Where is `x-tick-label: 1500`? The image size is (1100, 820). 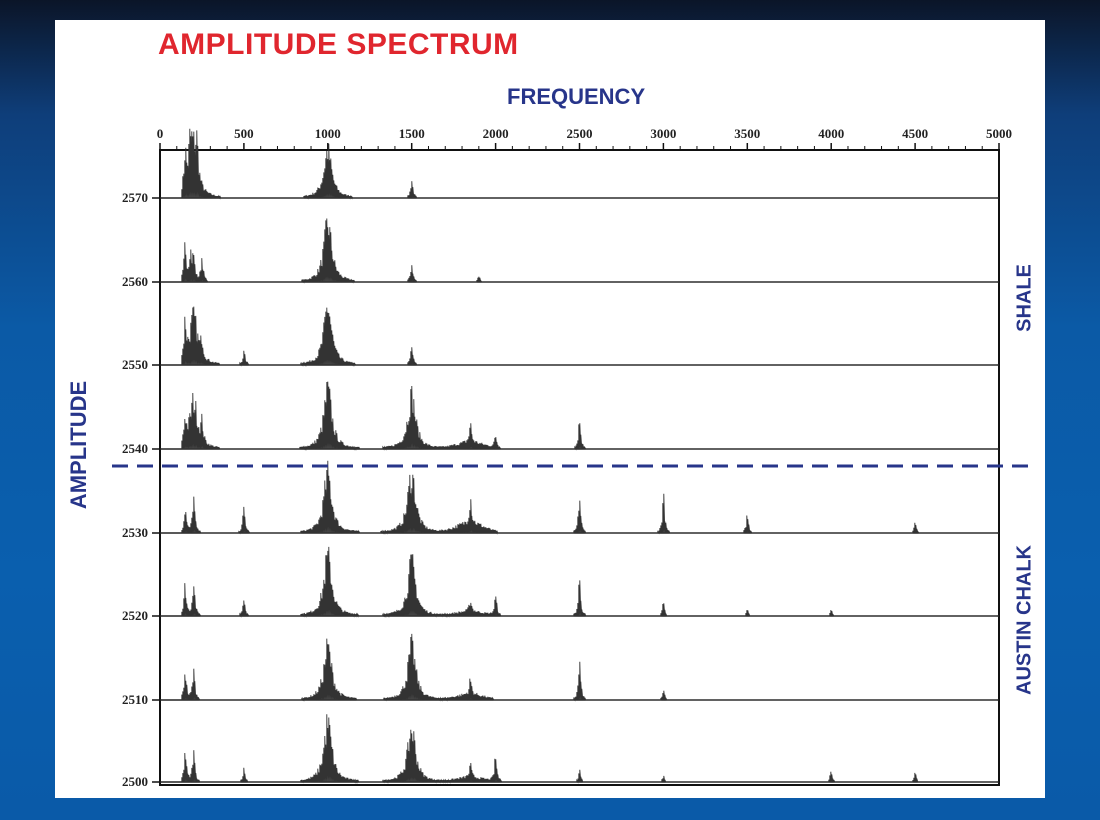 x-tick-label: 1500 is located at coordinates (412, 133).